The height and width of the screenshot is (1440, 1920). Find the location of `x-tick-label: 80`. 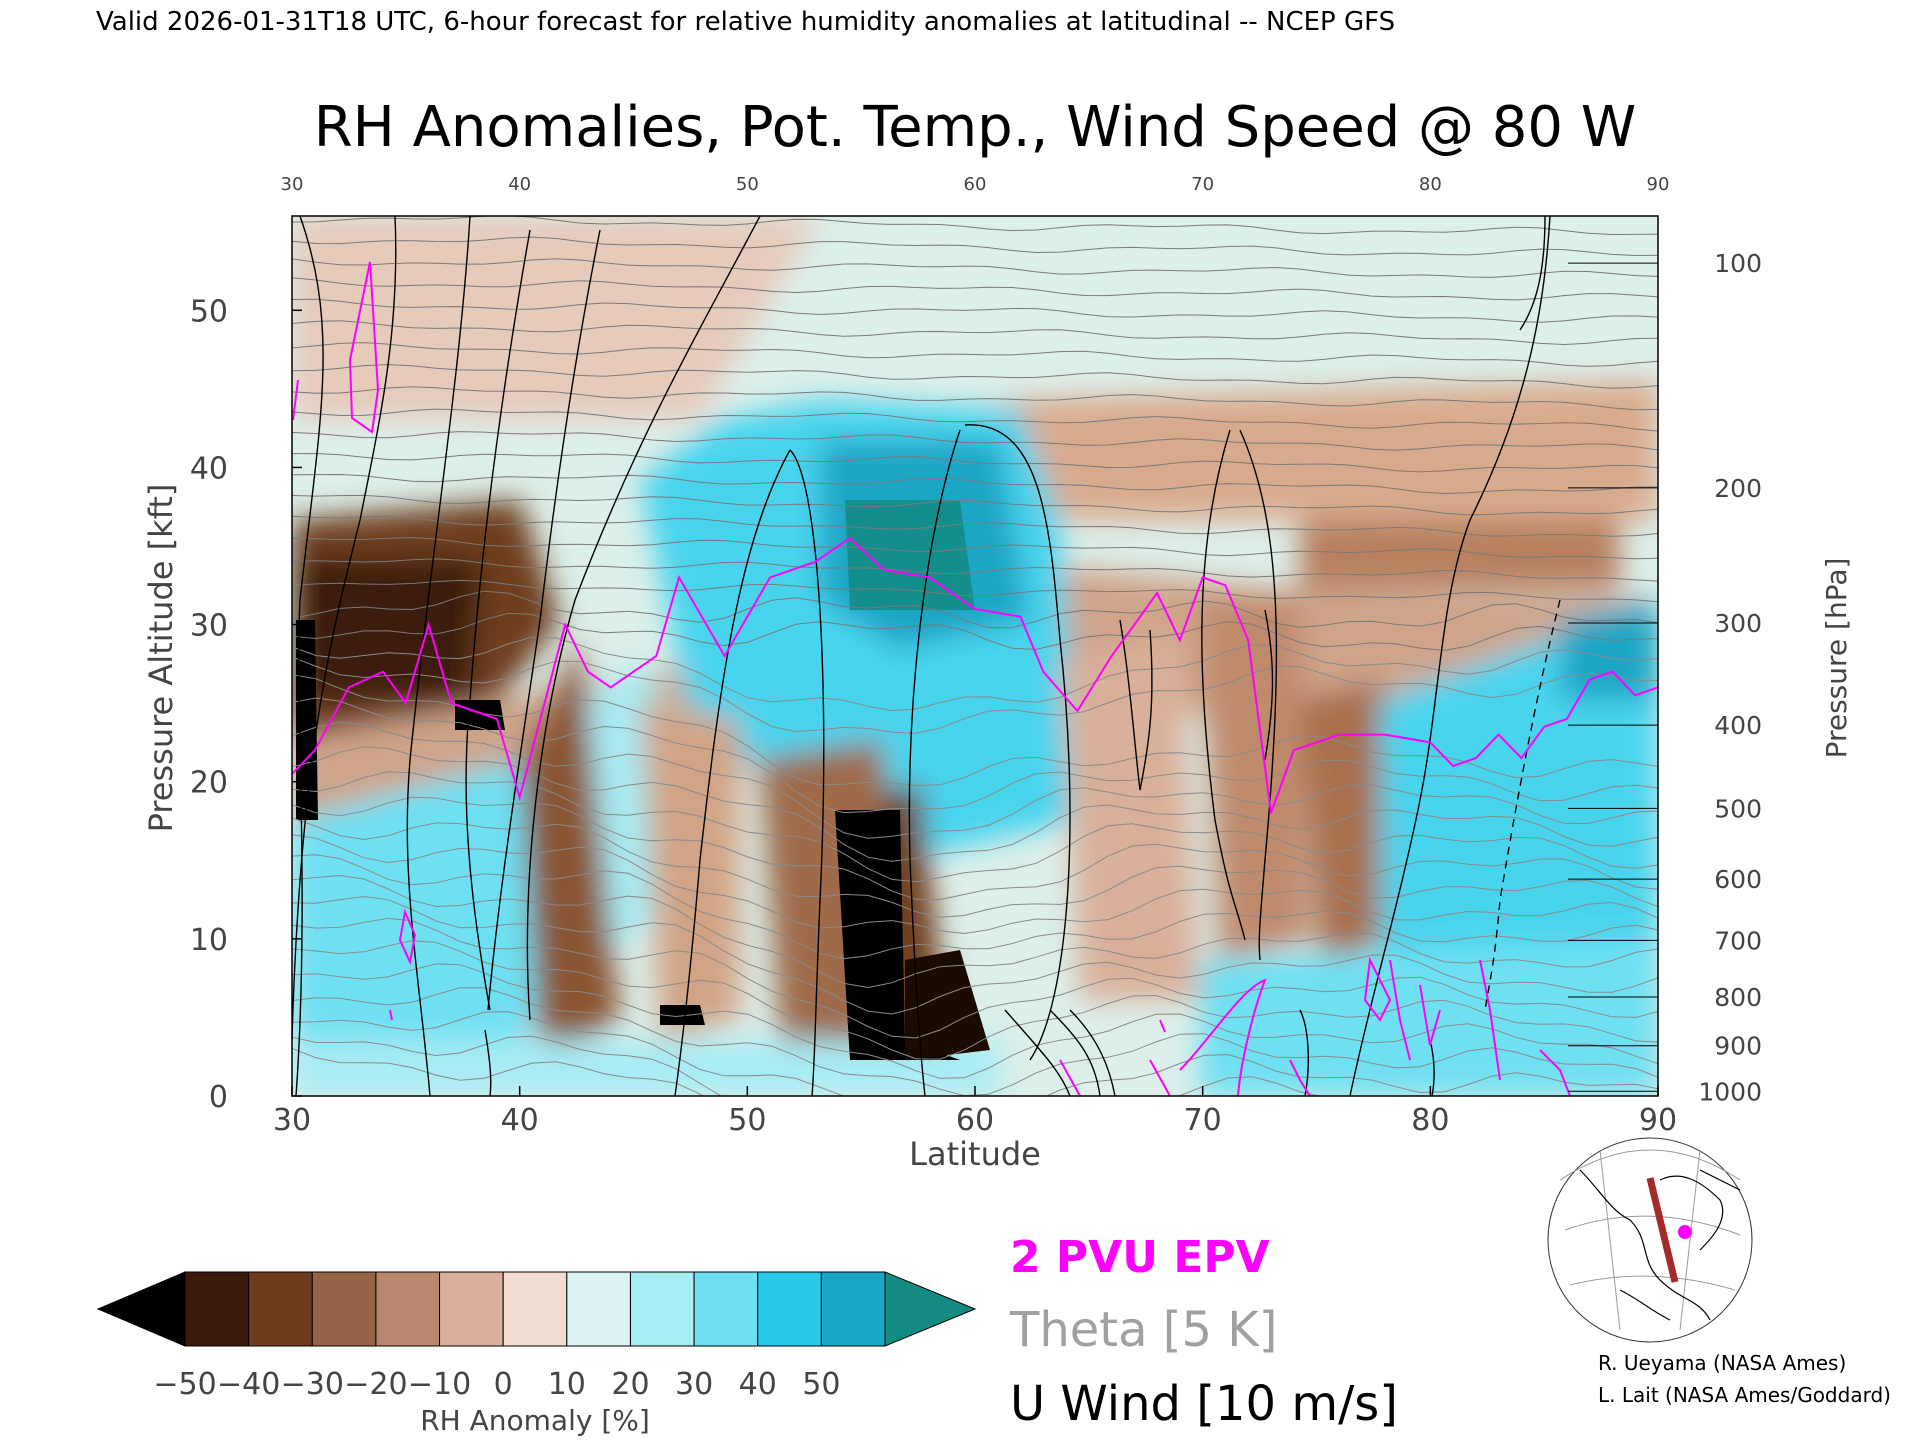

x-tick-label: 80 is located at coordinates (1430, 1120).